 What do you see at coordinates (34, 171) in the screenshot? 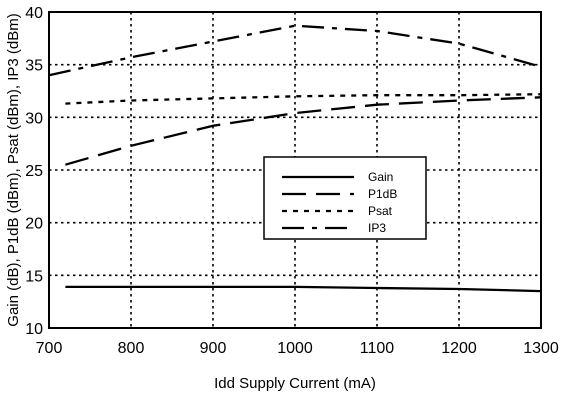
I see `y-tick-label: 25` at bounding box center [34, 171].